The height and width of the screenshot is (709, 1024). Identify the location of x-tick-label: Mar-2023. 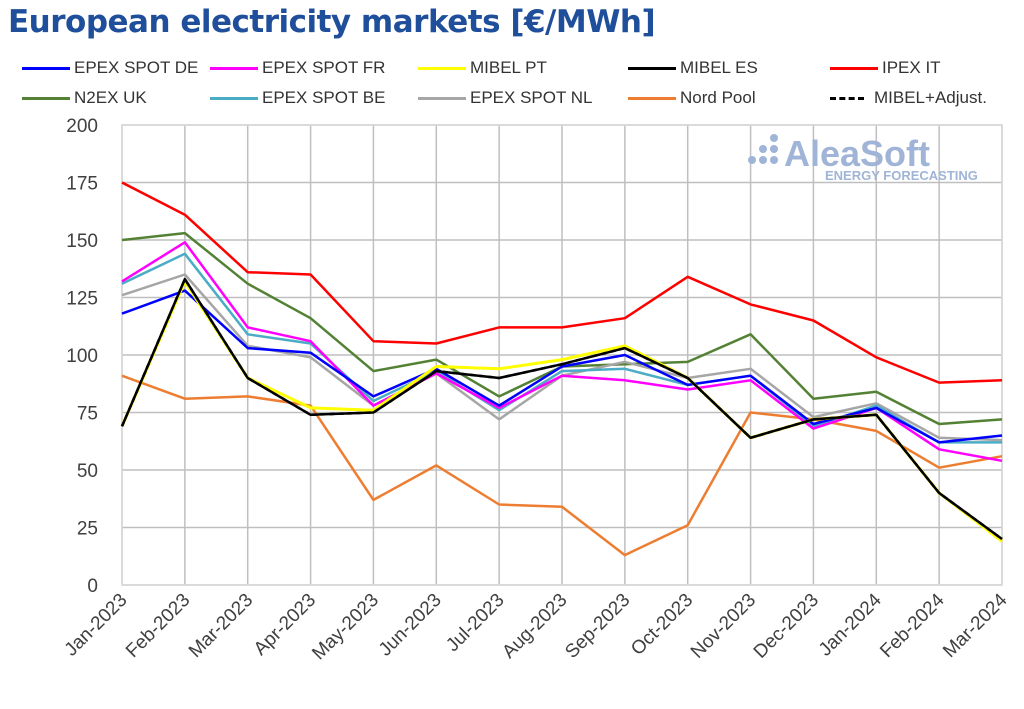
(221, 626).